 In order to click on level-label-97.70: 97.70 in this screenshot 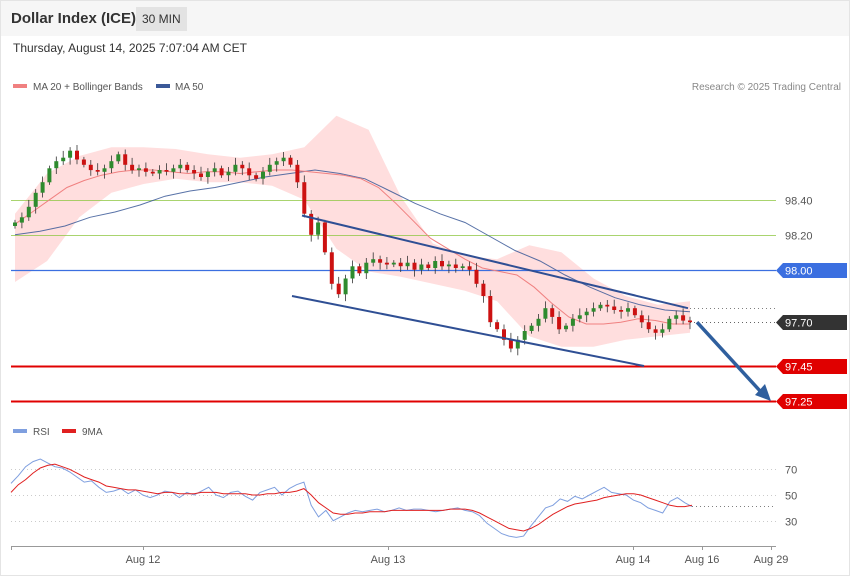, I will do `click(799, 324)`.